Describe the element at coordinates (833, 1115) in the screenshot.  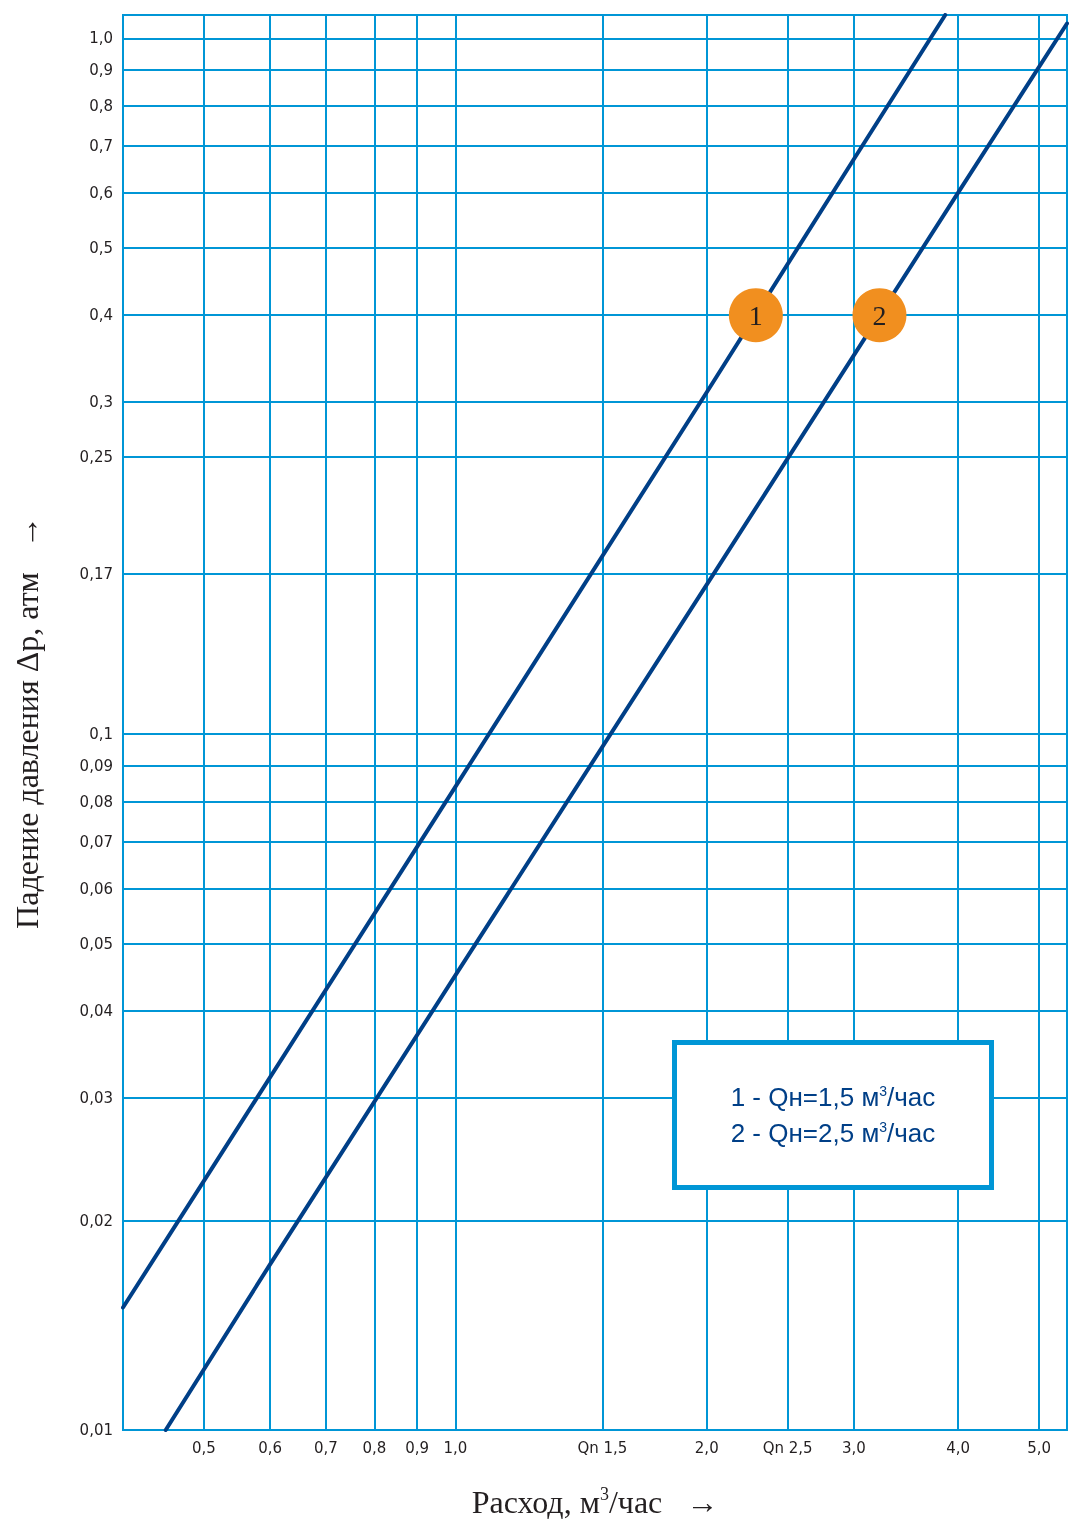
I see `key-box: 1 - Qн=1,5 м$^{3}$/час 2 - Qн=2,5 м$^{3}$/час` at that location.